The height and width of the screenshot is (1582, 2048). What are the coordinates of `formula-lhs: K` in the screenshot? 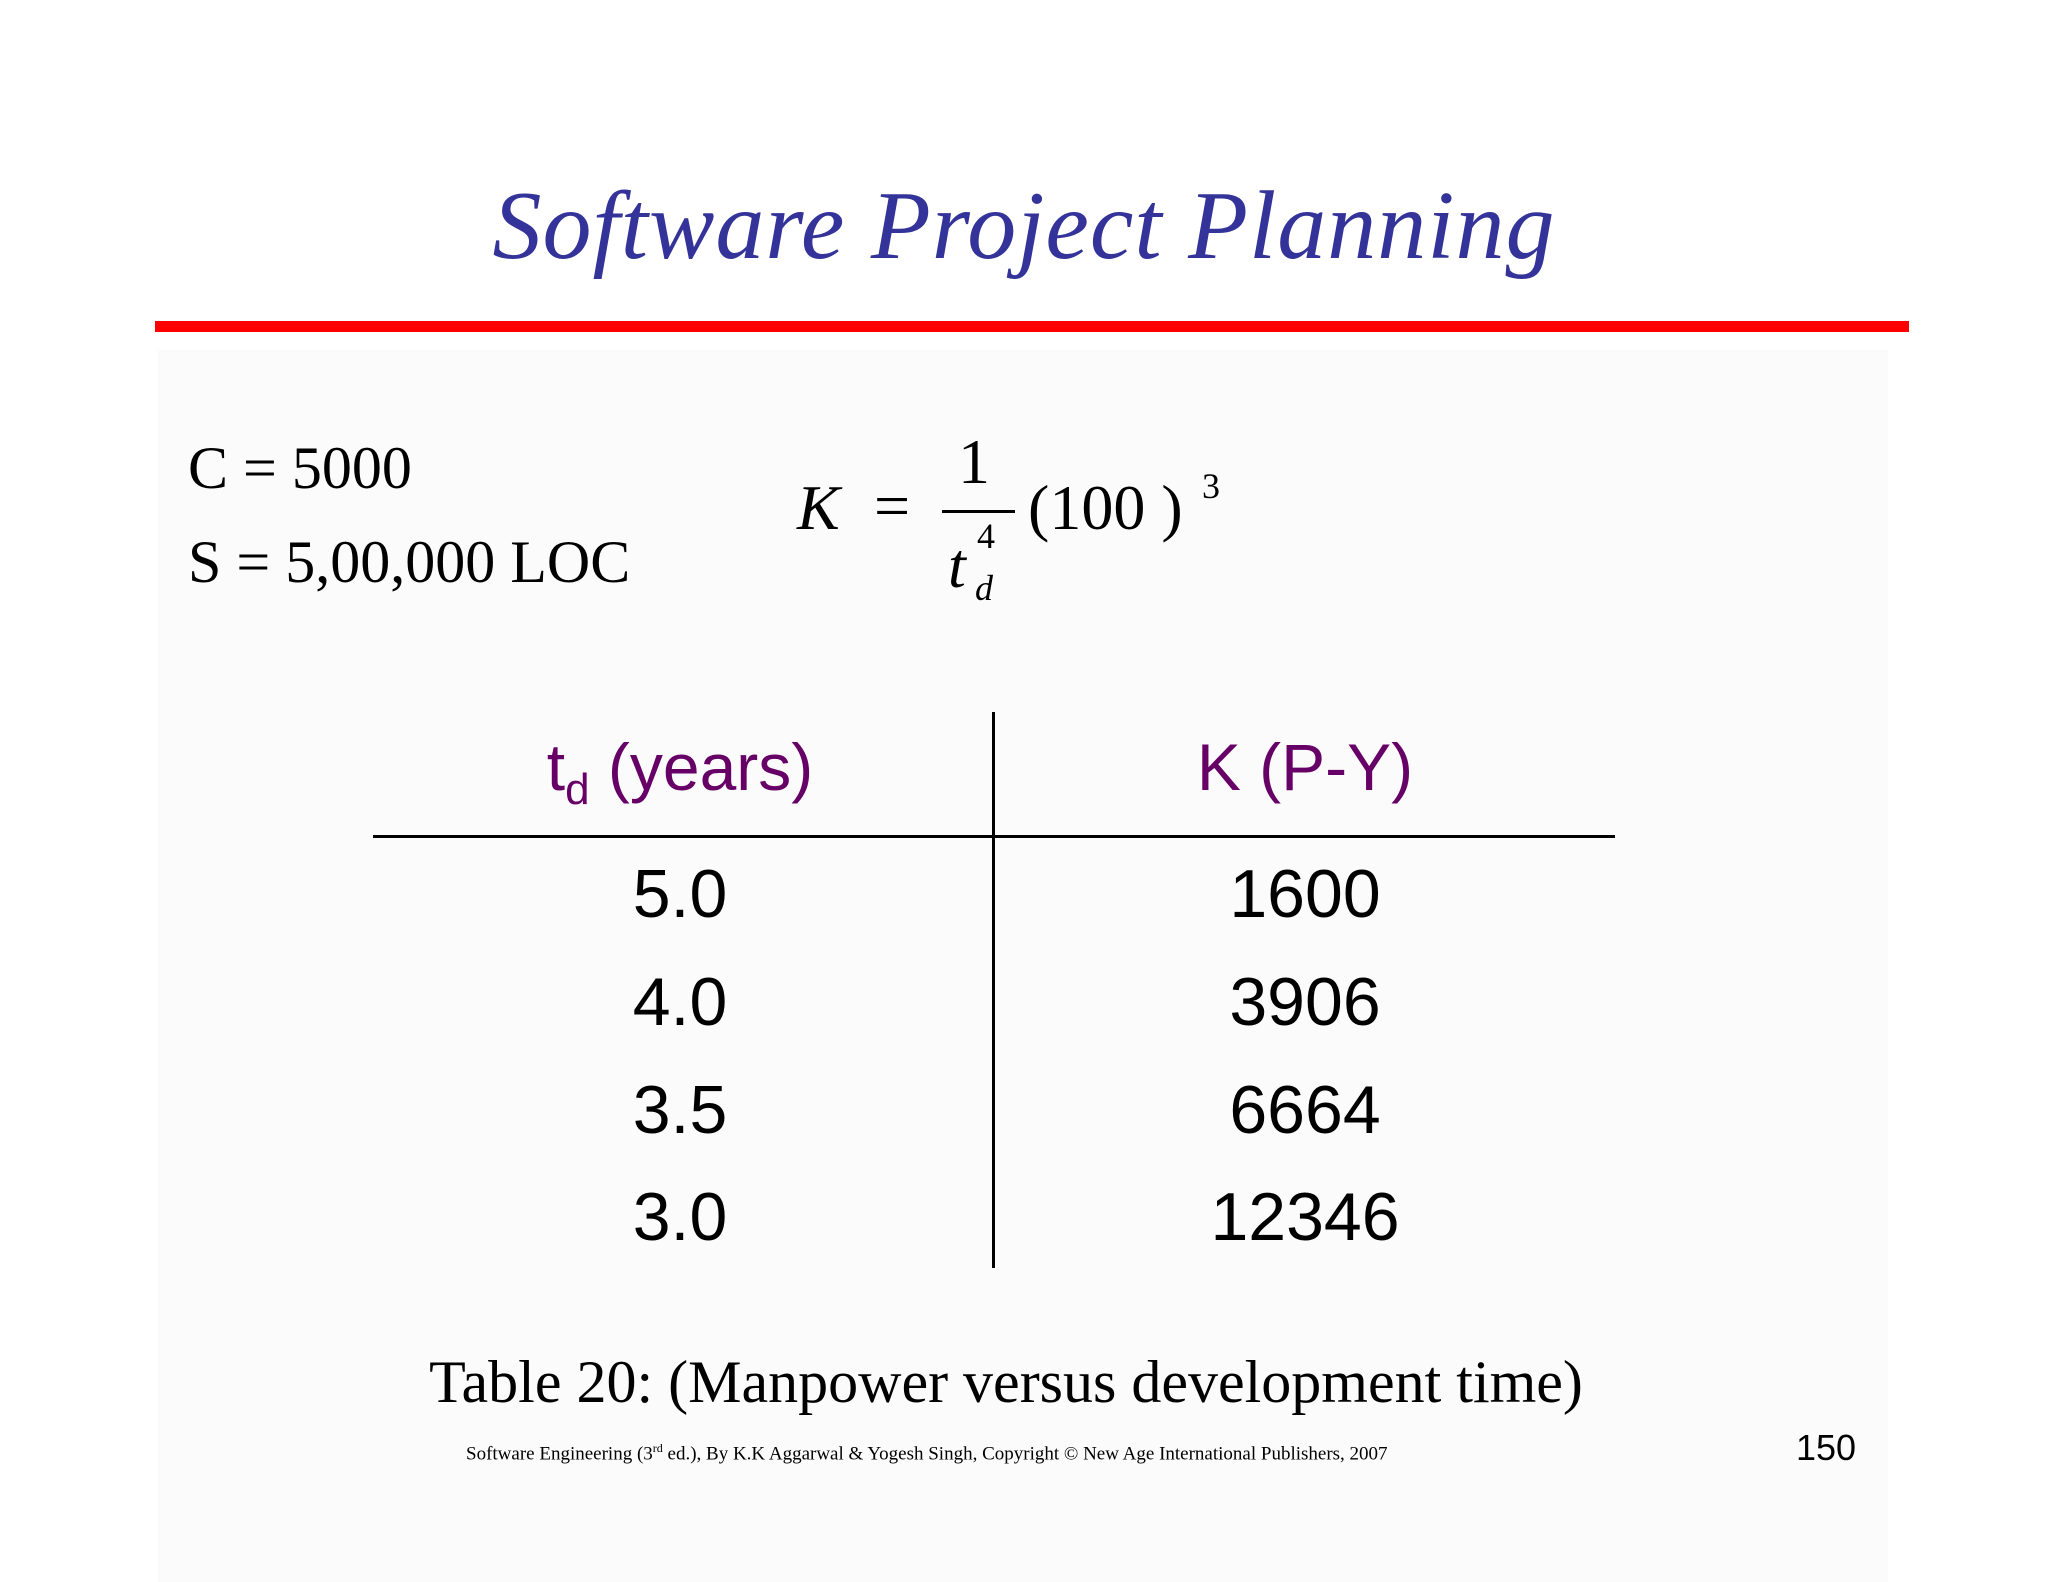 It's located at (818, 507).